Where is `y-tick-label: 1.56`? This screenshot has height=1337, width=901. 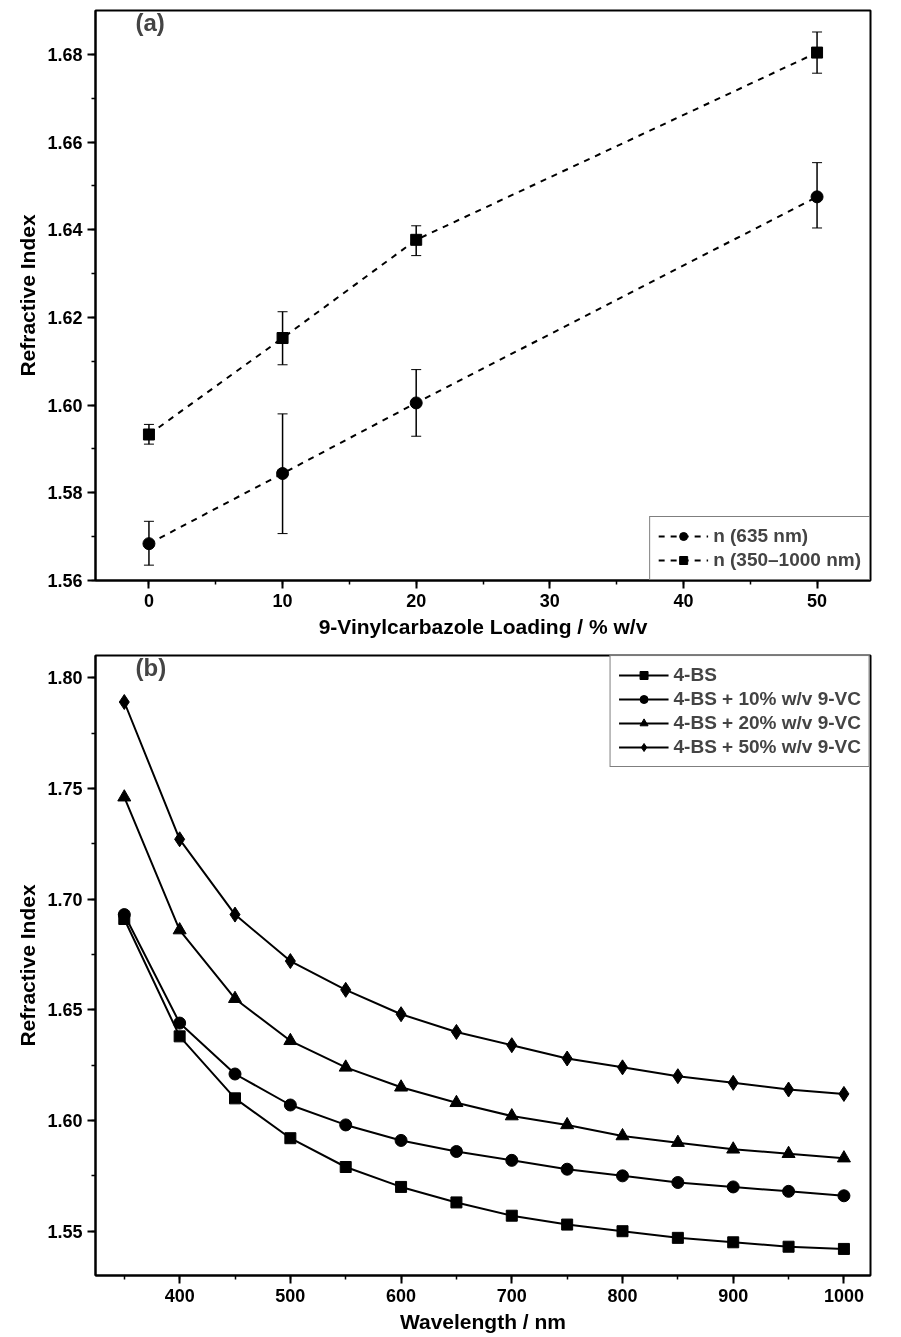 y-tick-label: 1.56 is located at coordinates (65, 581).